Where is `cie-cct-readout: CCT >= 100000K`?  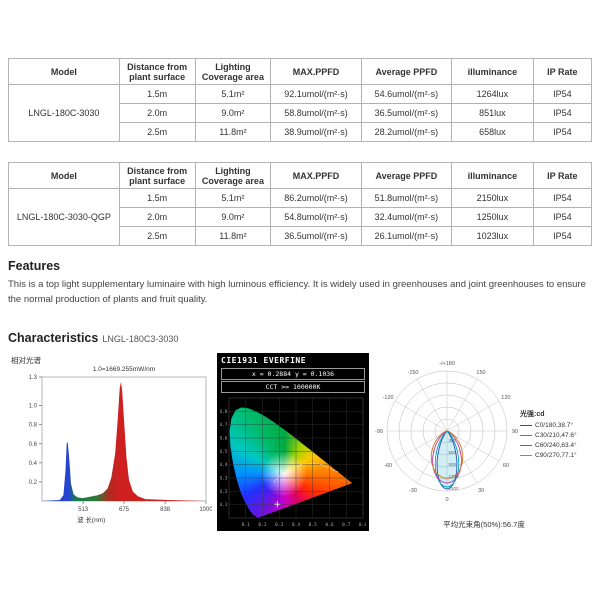
cie-cct-readout: CCT >= 100000K is located at coordinates (293, 387).